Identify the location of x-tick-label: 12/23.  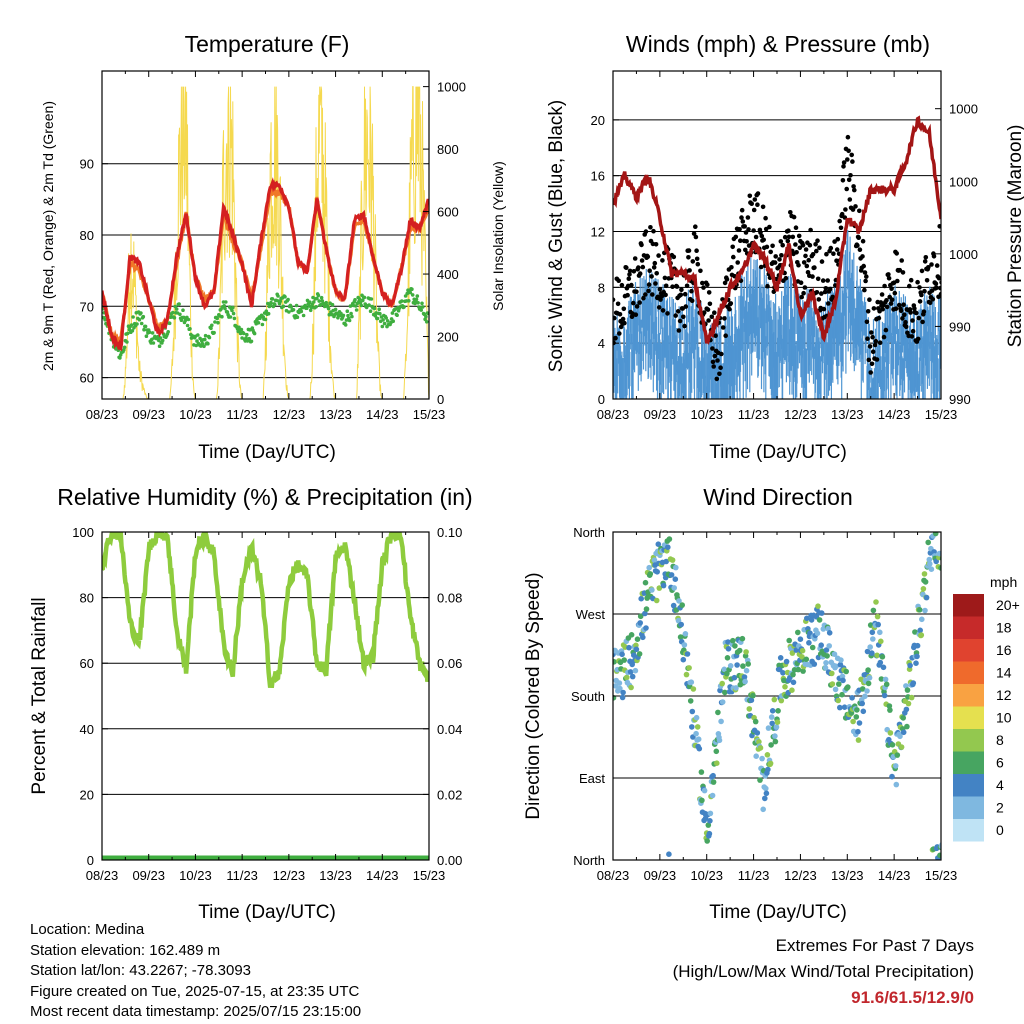
(800, 414).